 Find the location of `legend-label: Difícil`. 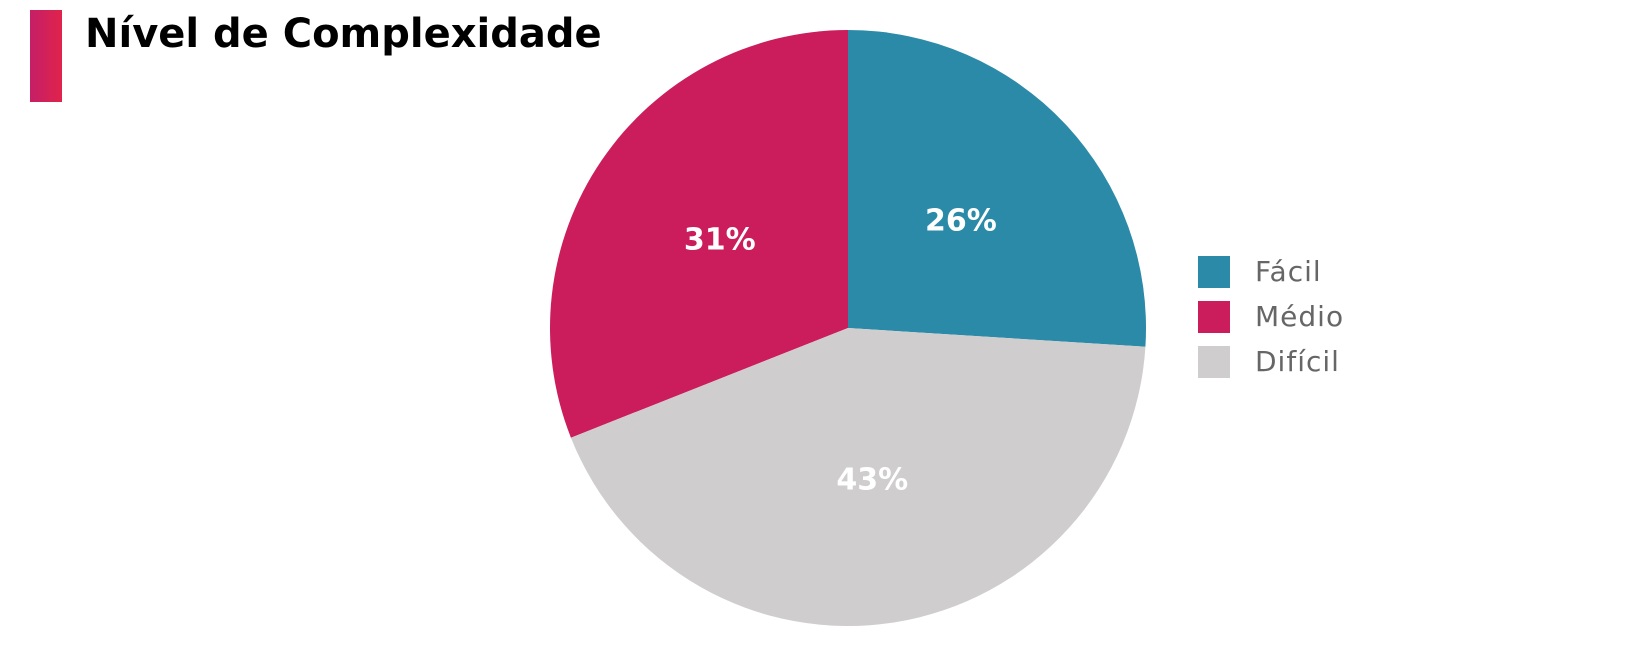

legend-label: Difícil is located at coordinates (1297, 361).